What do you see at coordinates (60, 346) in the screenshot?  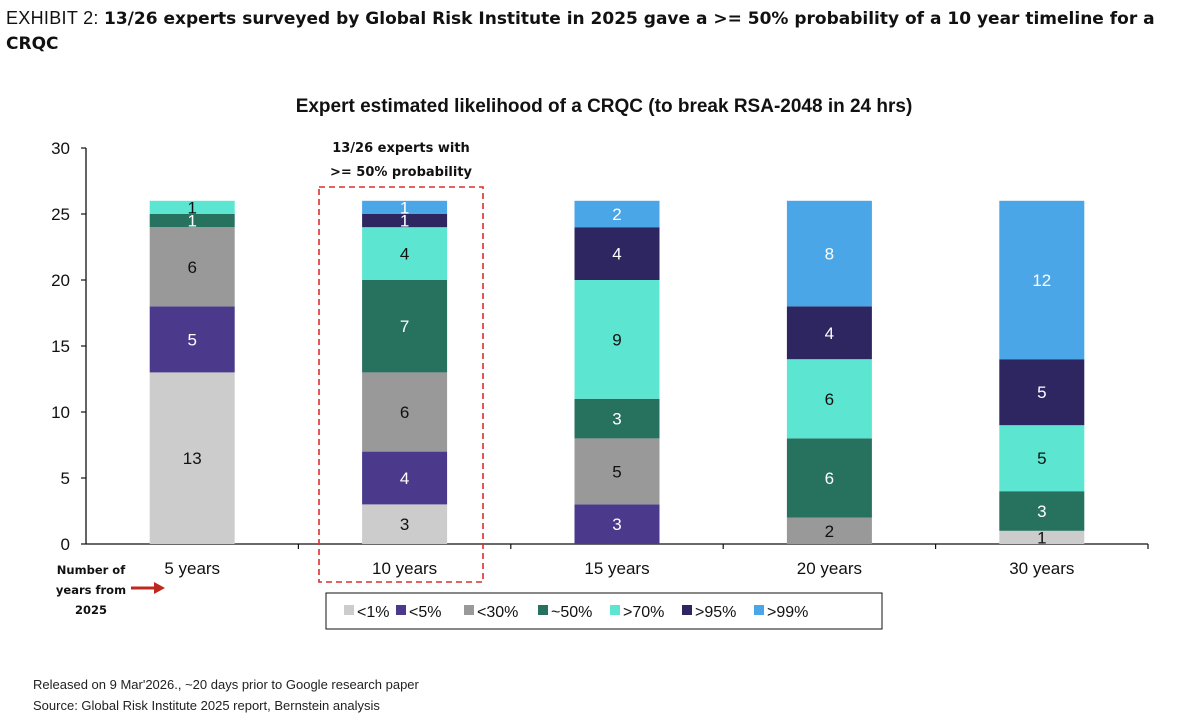 I see `y-tick-label: 15` at bounding box center [60, 346].